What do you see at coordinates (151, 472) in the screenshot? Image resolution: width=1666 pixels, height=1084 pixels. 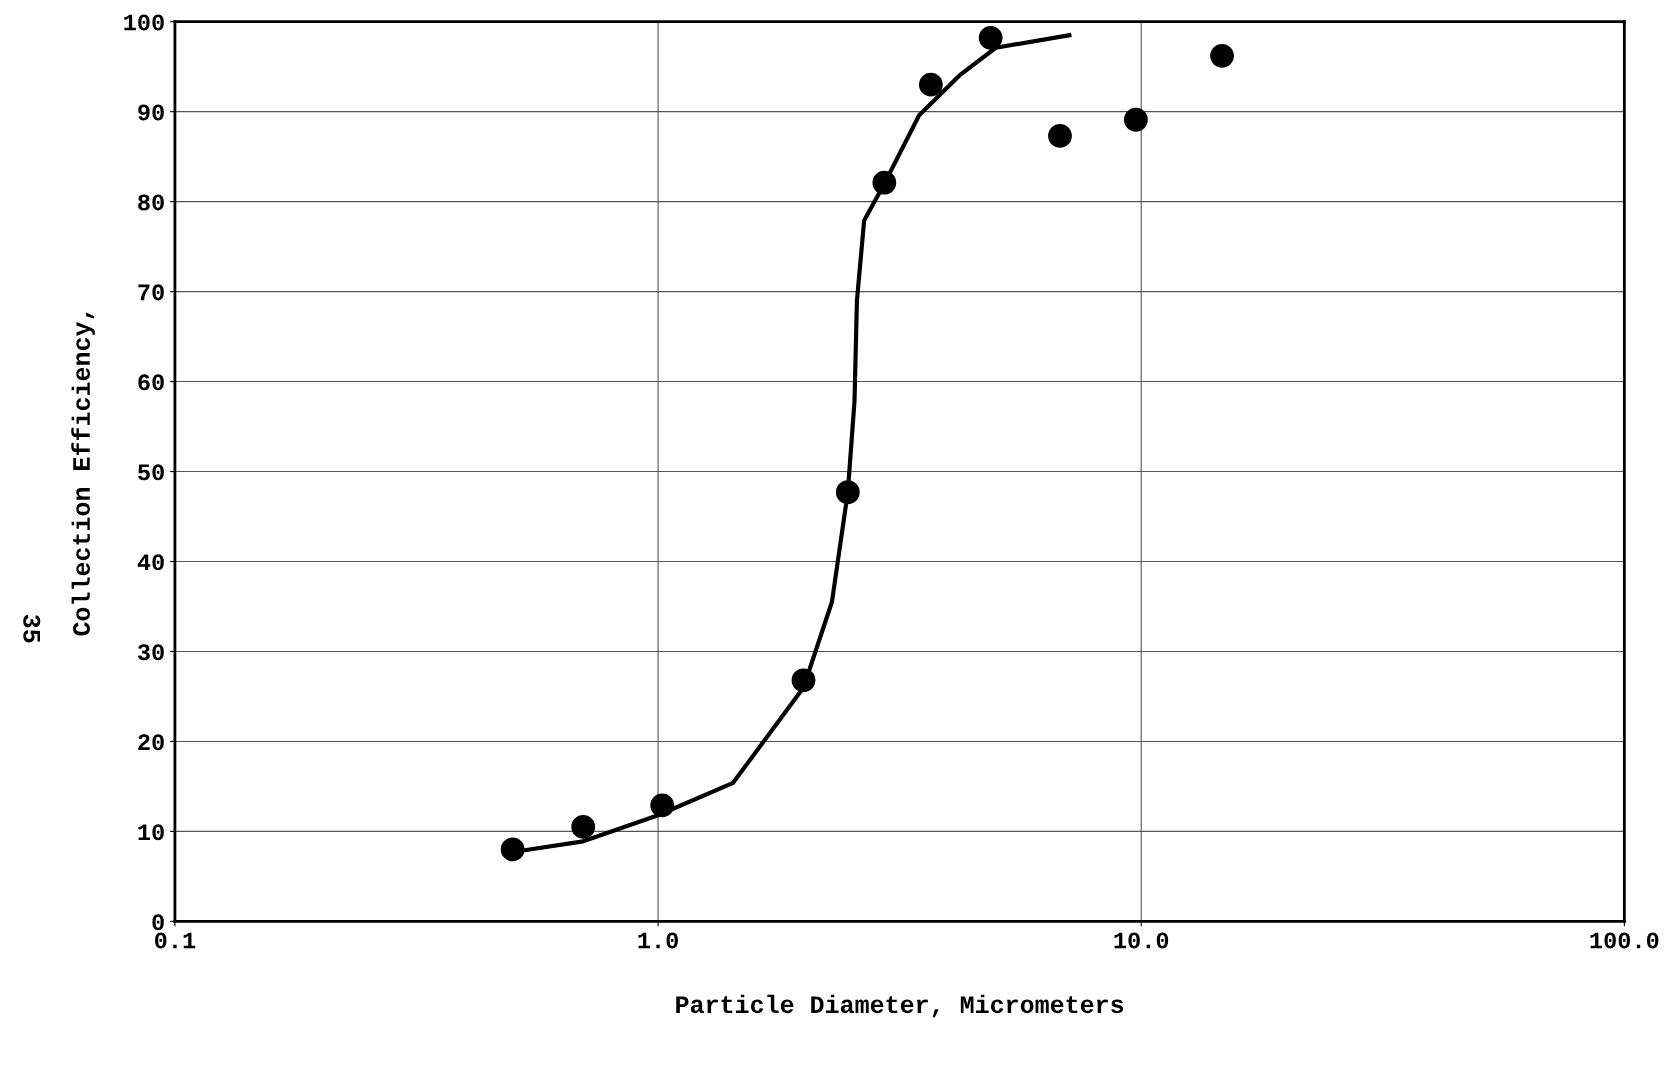 I see `y-tick-label: 50` at bounding box center [151, 472].